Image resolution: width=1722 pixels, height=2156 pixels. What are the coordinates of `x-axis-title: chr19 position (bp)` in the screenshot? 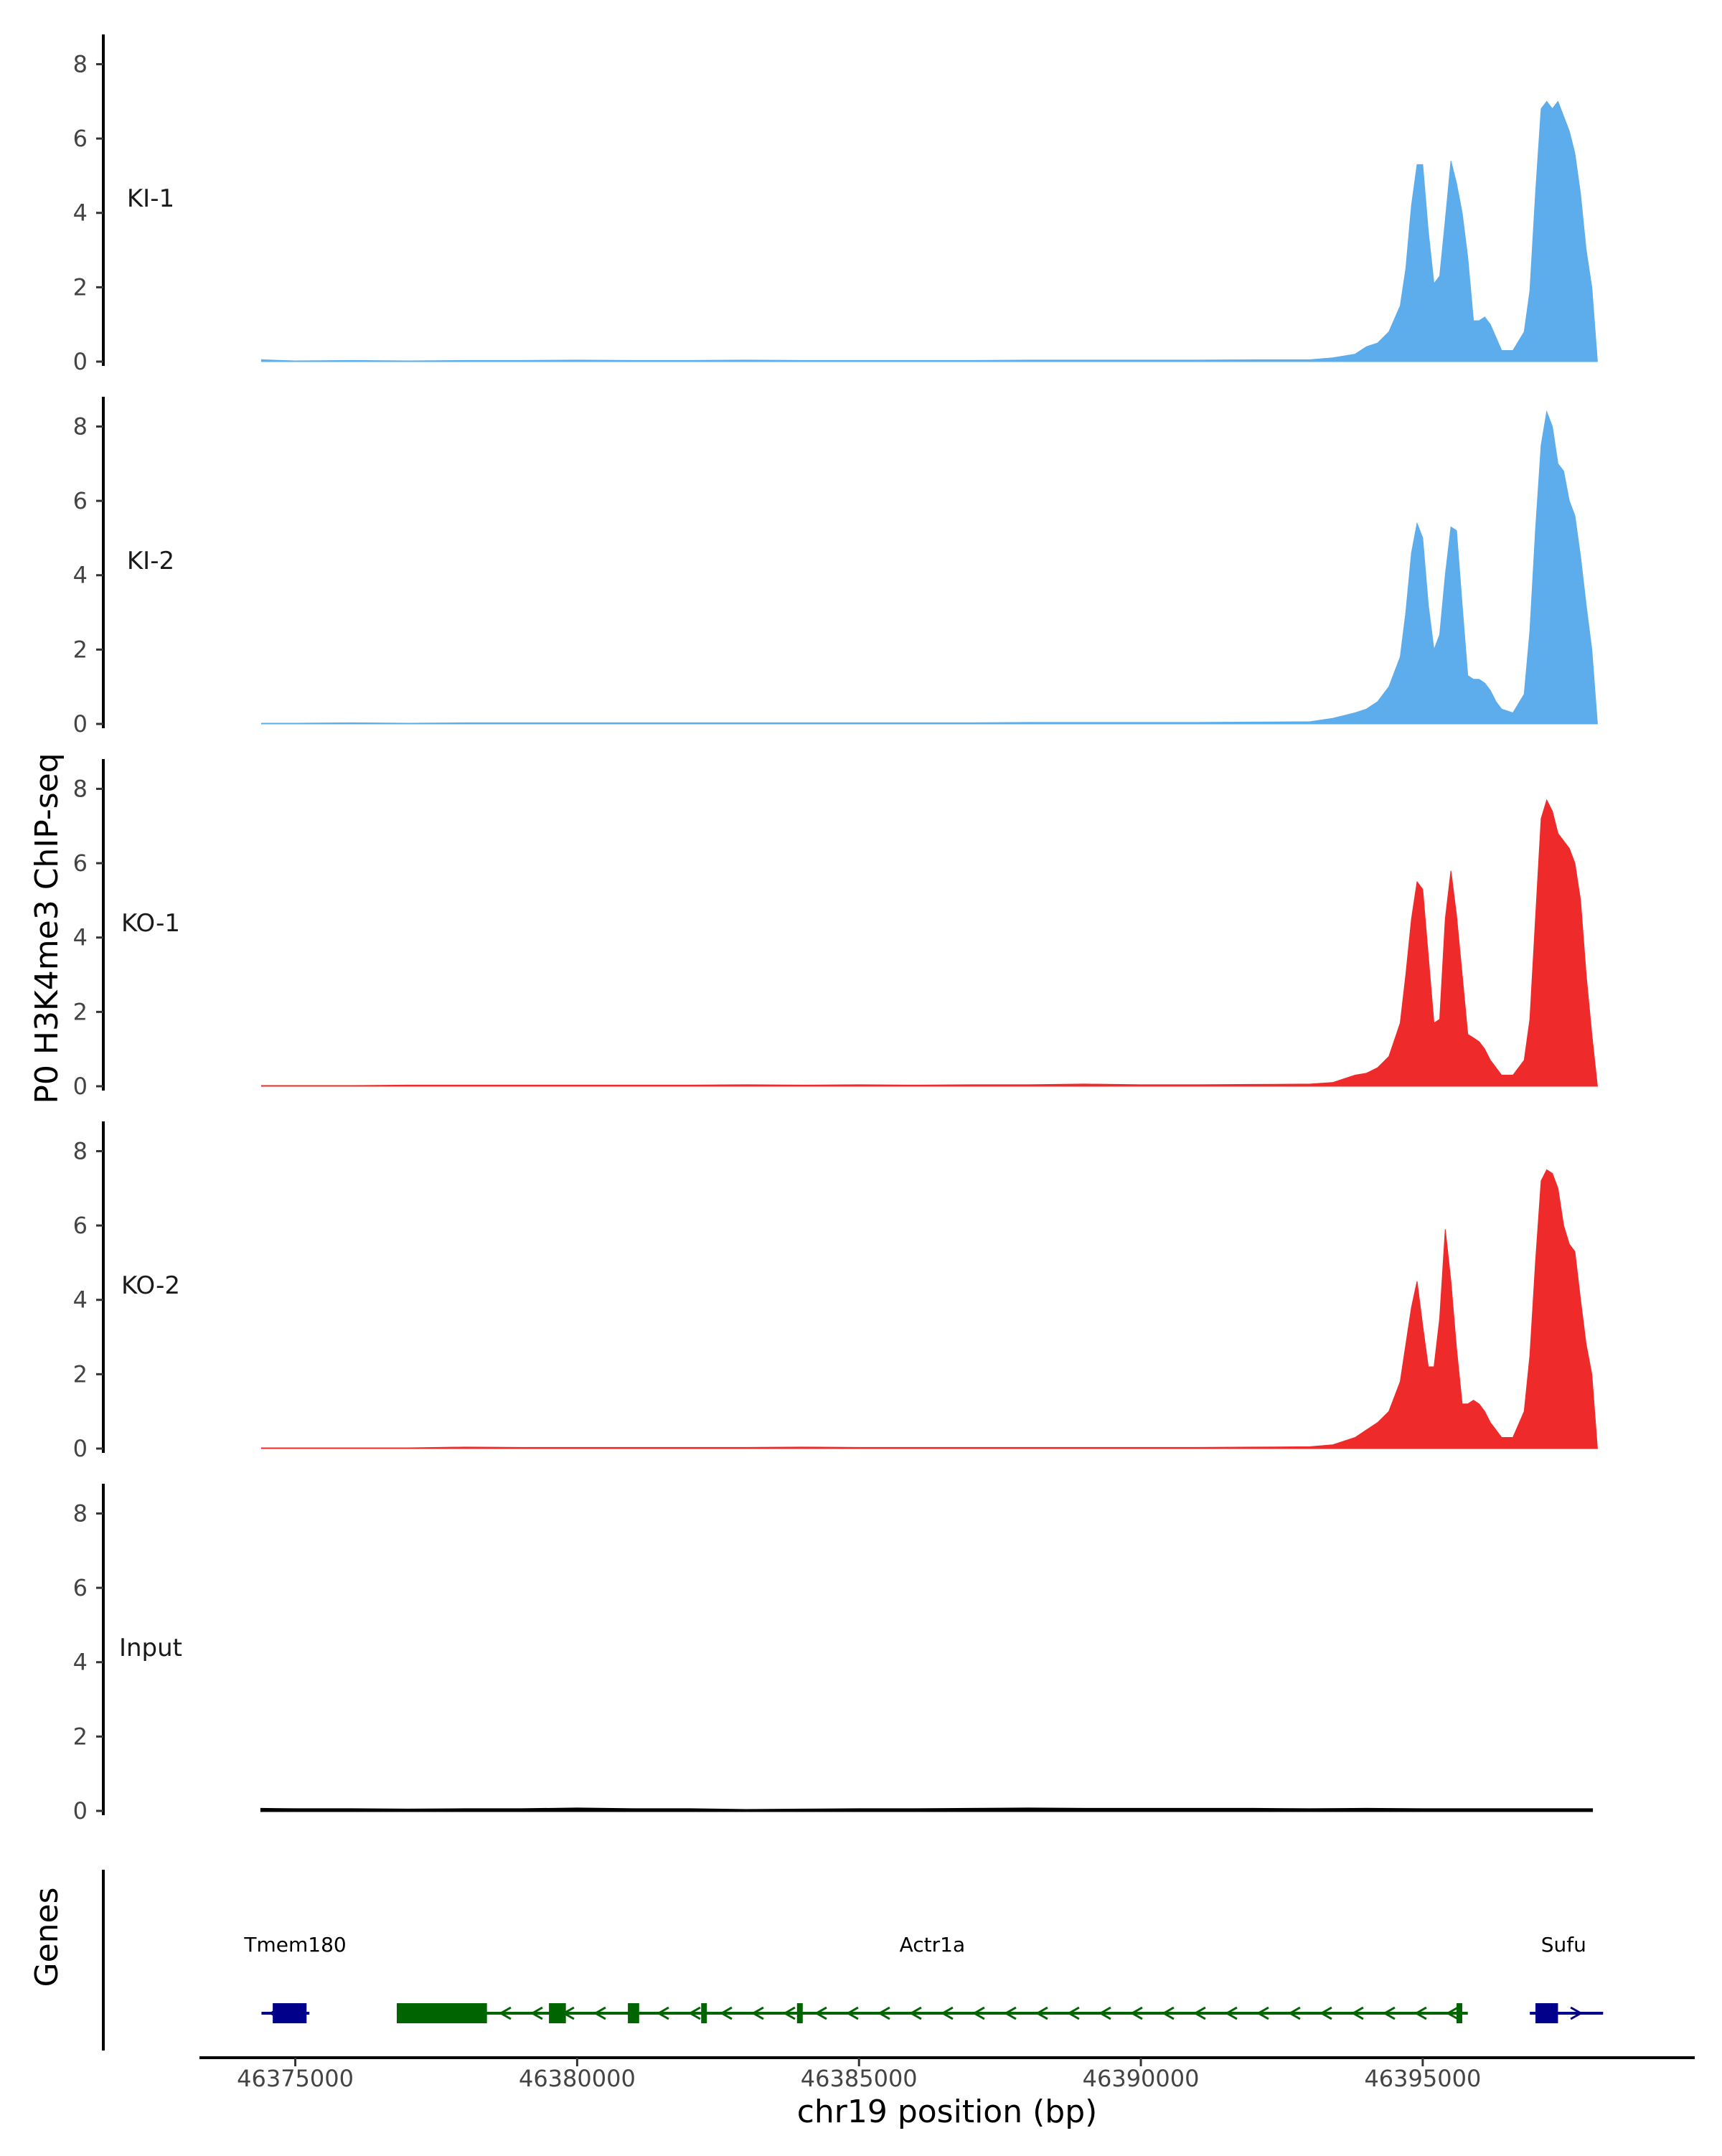 It's located at (948, 2112).